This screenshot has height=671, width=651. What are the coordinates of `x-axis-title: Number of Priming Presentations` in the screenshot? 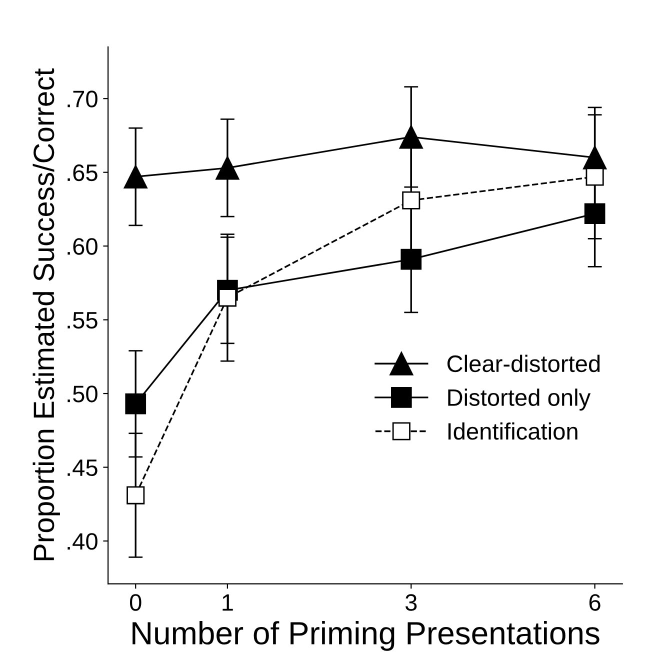 It's located at (366, 636).